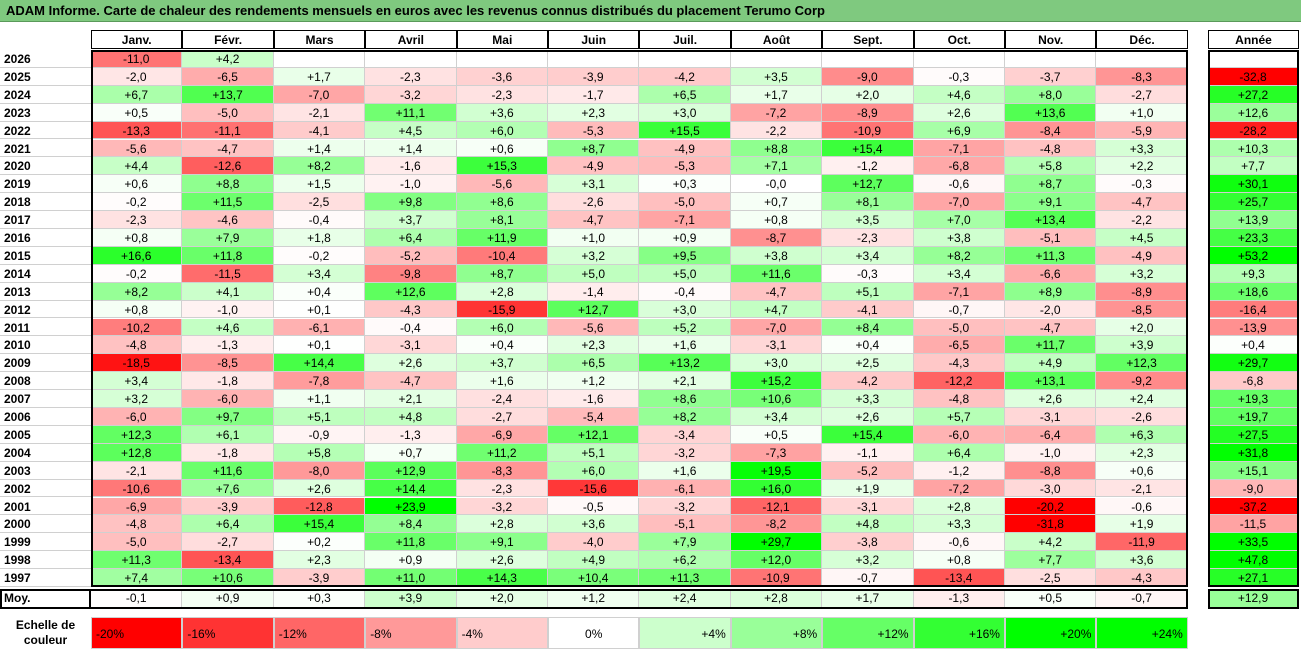  What do you see at coordinates (502, 470) in the screenshot?
I see `heatmap-cell: -8,3` at bounding box center [502, 470].